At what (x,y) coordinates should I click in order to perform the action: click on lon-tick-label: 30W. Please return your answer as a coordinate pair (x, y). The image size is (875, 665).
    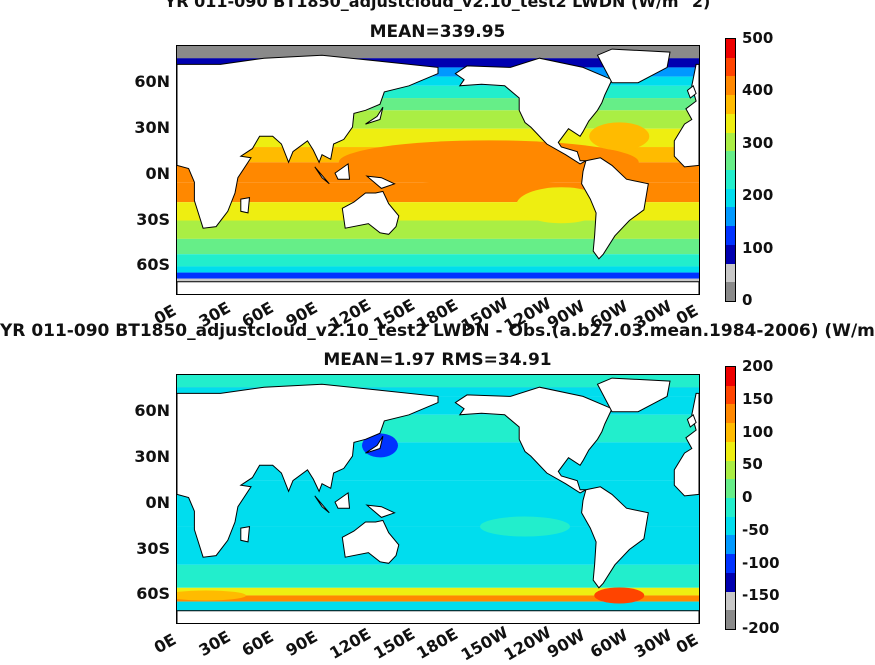
    Looking at the image, I should click on (652, 643).